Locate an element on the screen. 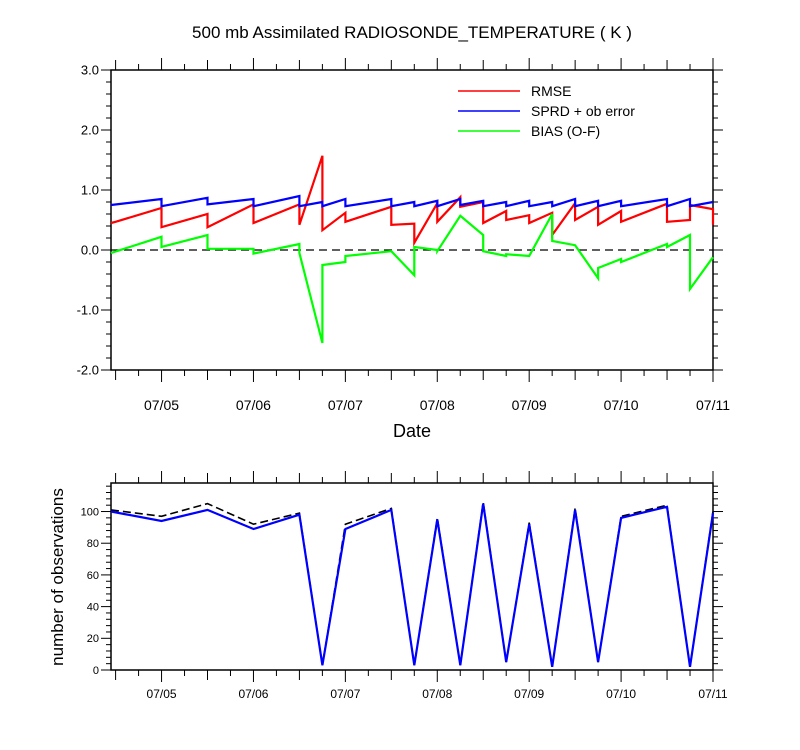 The width and height of the screenshot is (800, 750). x-axis-label: Date is located at coordinates (412, 431).